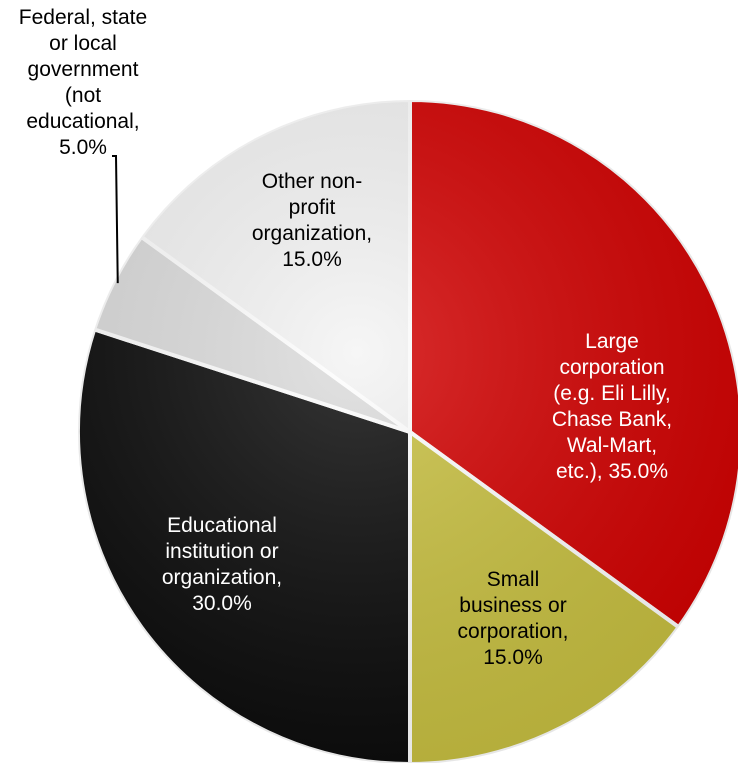 The image size is (738, 763). What do you see at coordinates (612, 471) in the screenshot?
I see `slice-label-line: etc.), 35.0%` at bounding box center [612, 471].